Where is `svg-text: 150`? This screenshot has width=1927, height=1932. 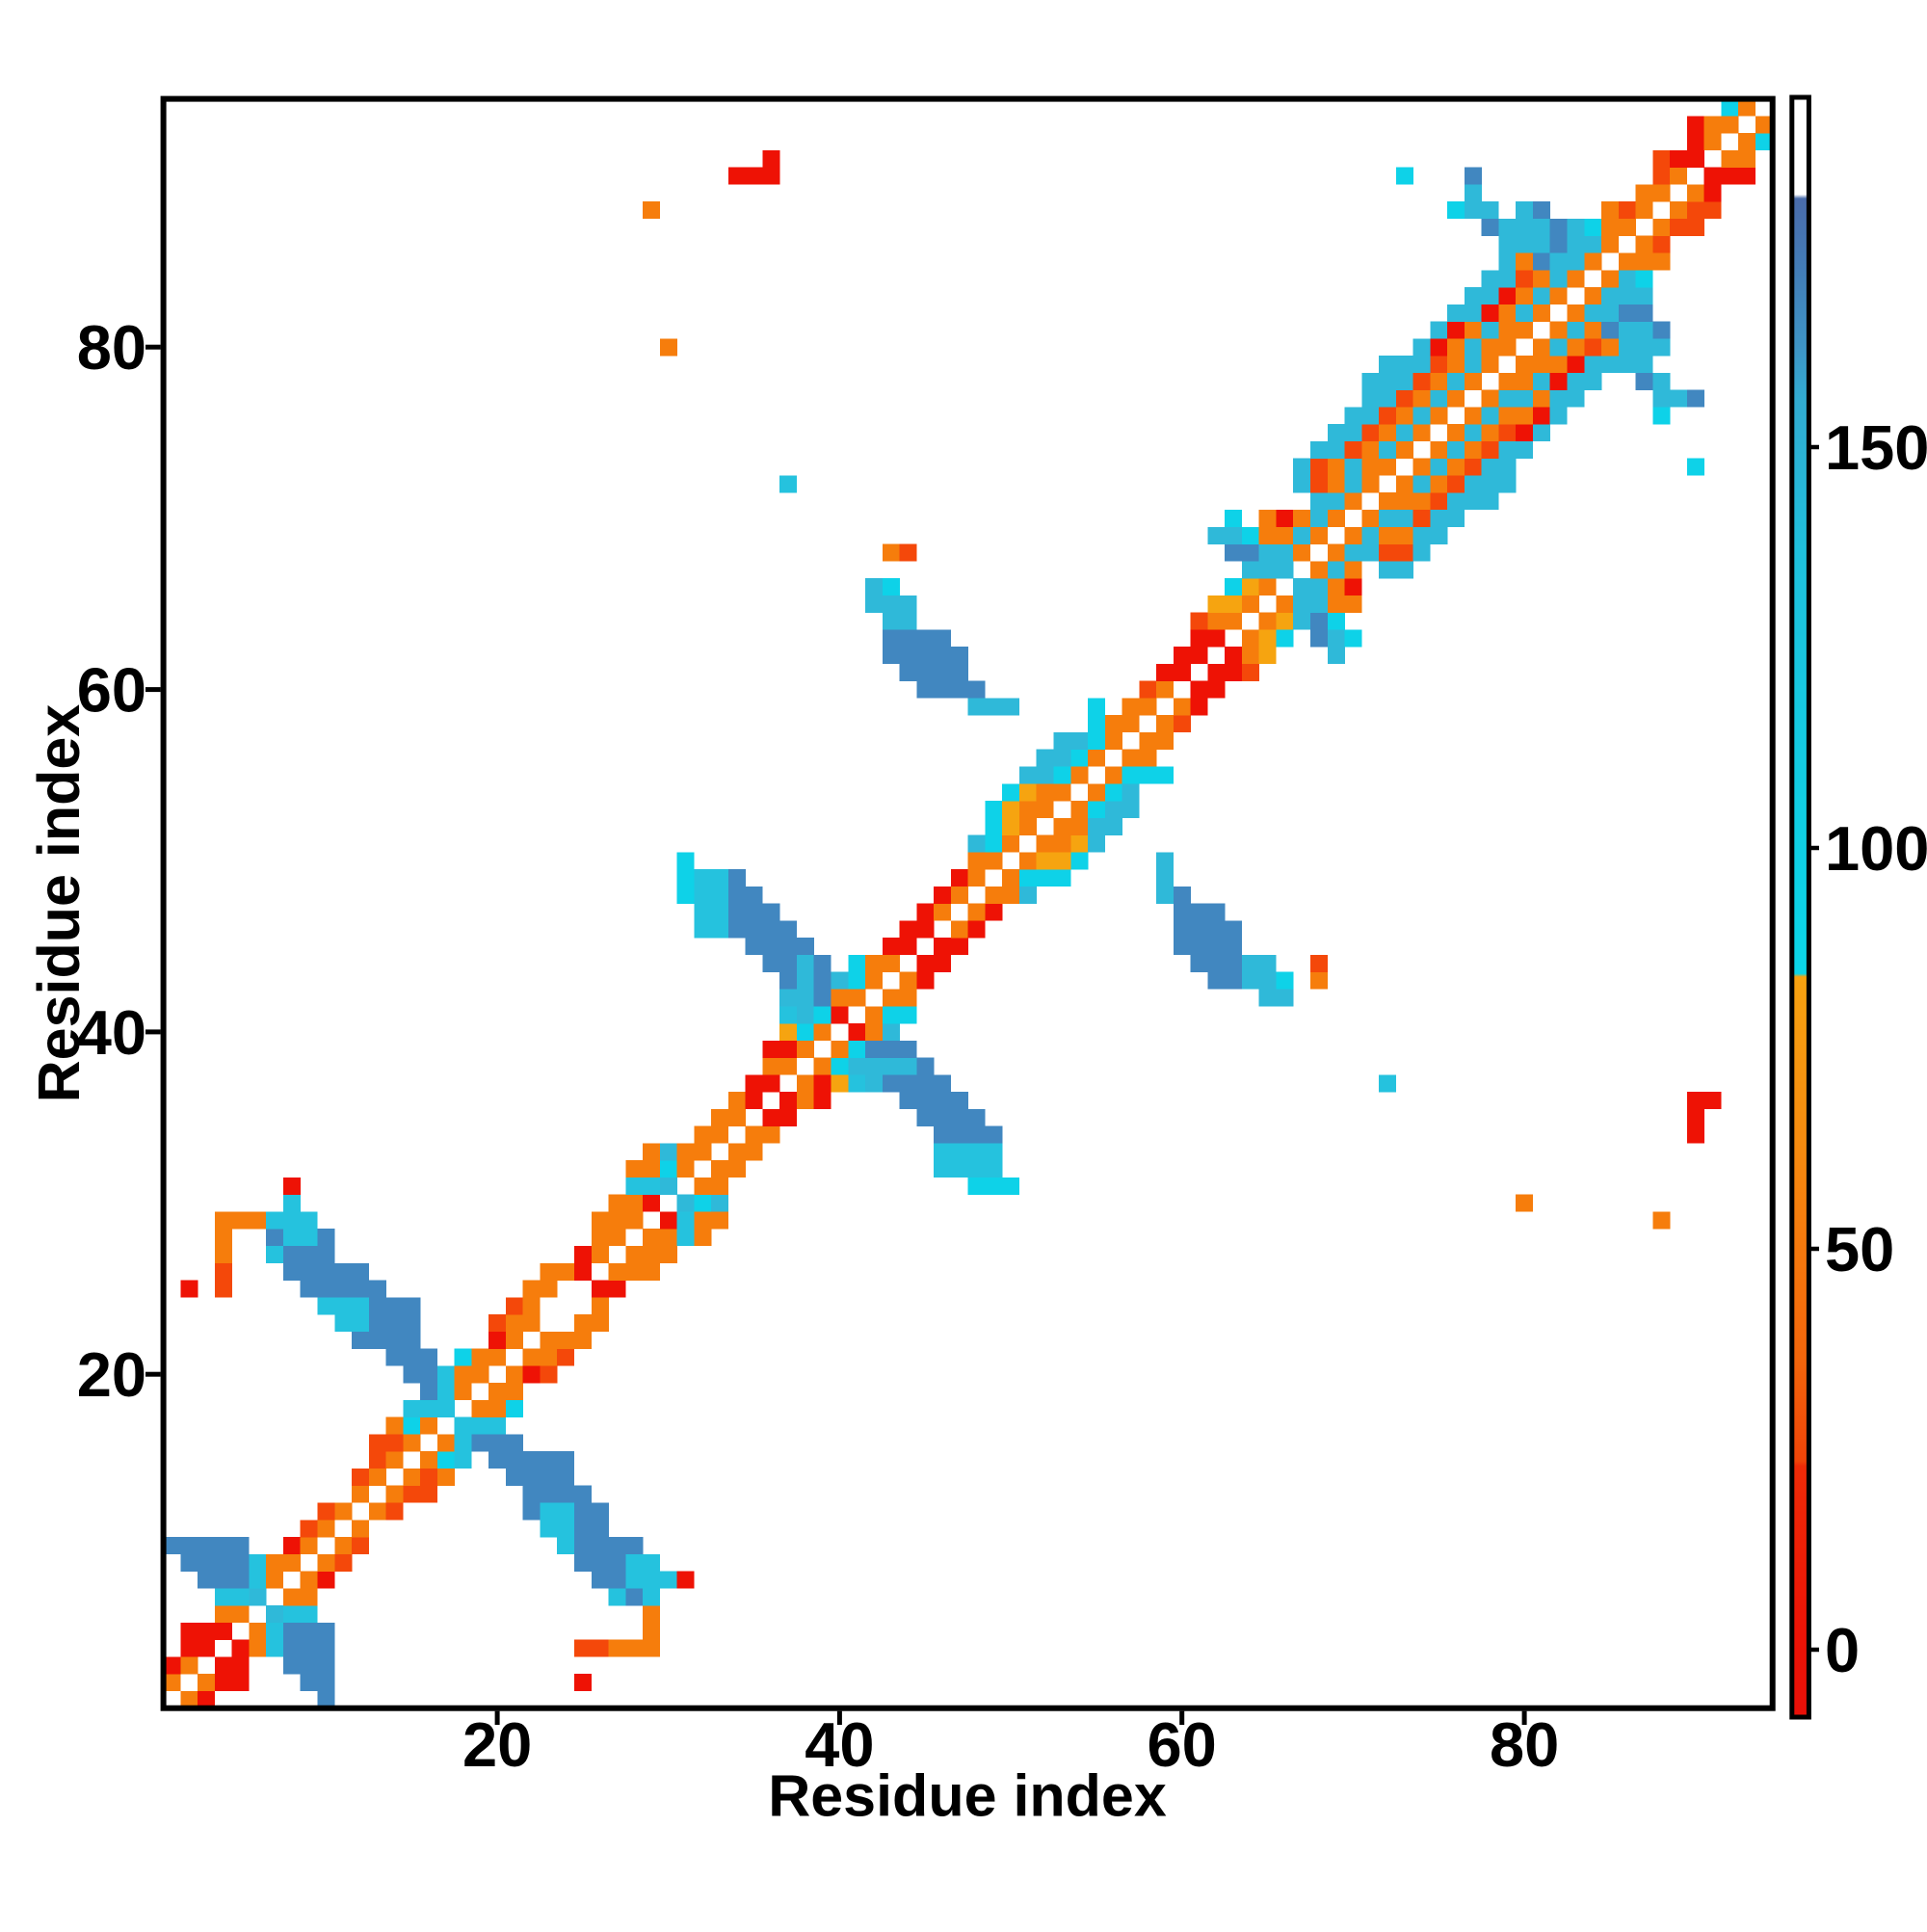
svg-text: 150 is located at coordinates (1876, 447).